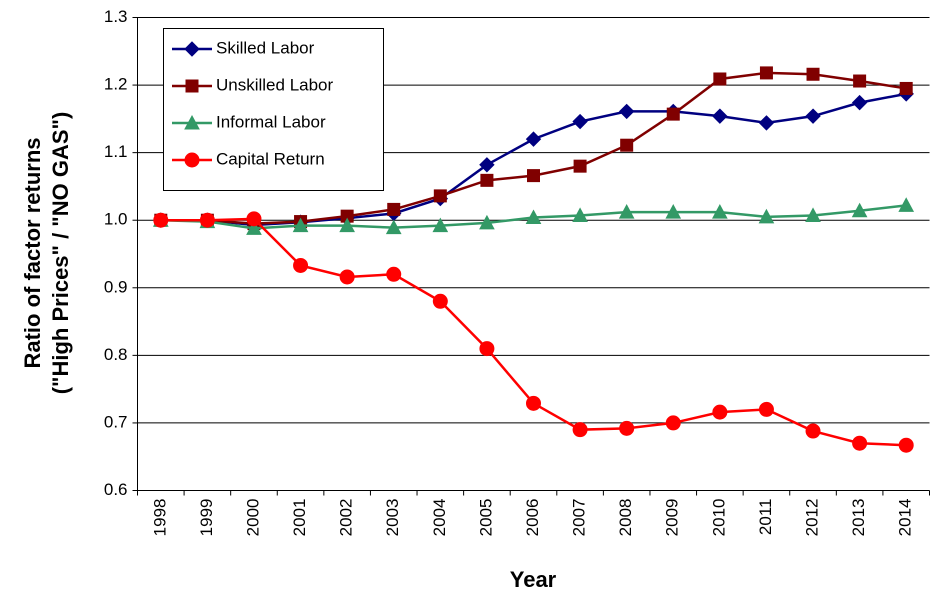  Describe the element at coordinates (116, 421) in the screenshot. I see `y-tick-label: 0.7` at that location.